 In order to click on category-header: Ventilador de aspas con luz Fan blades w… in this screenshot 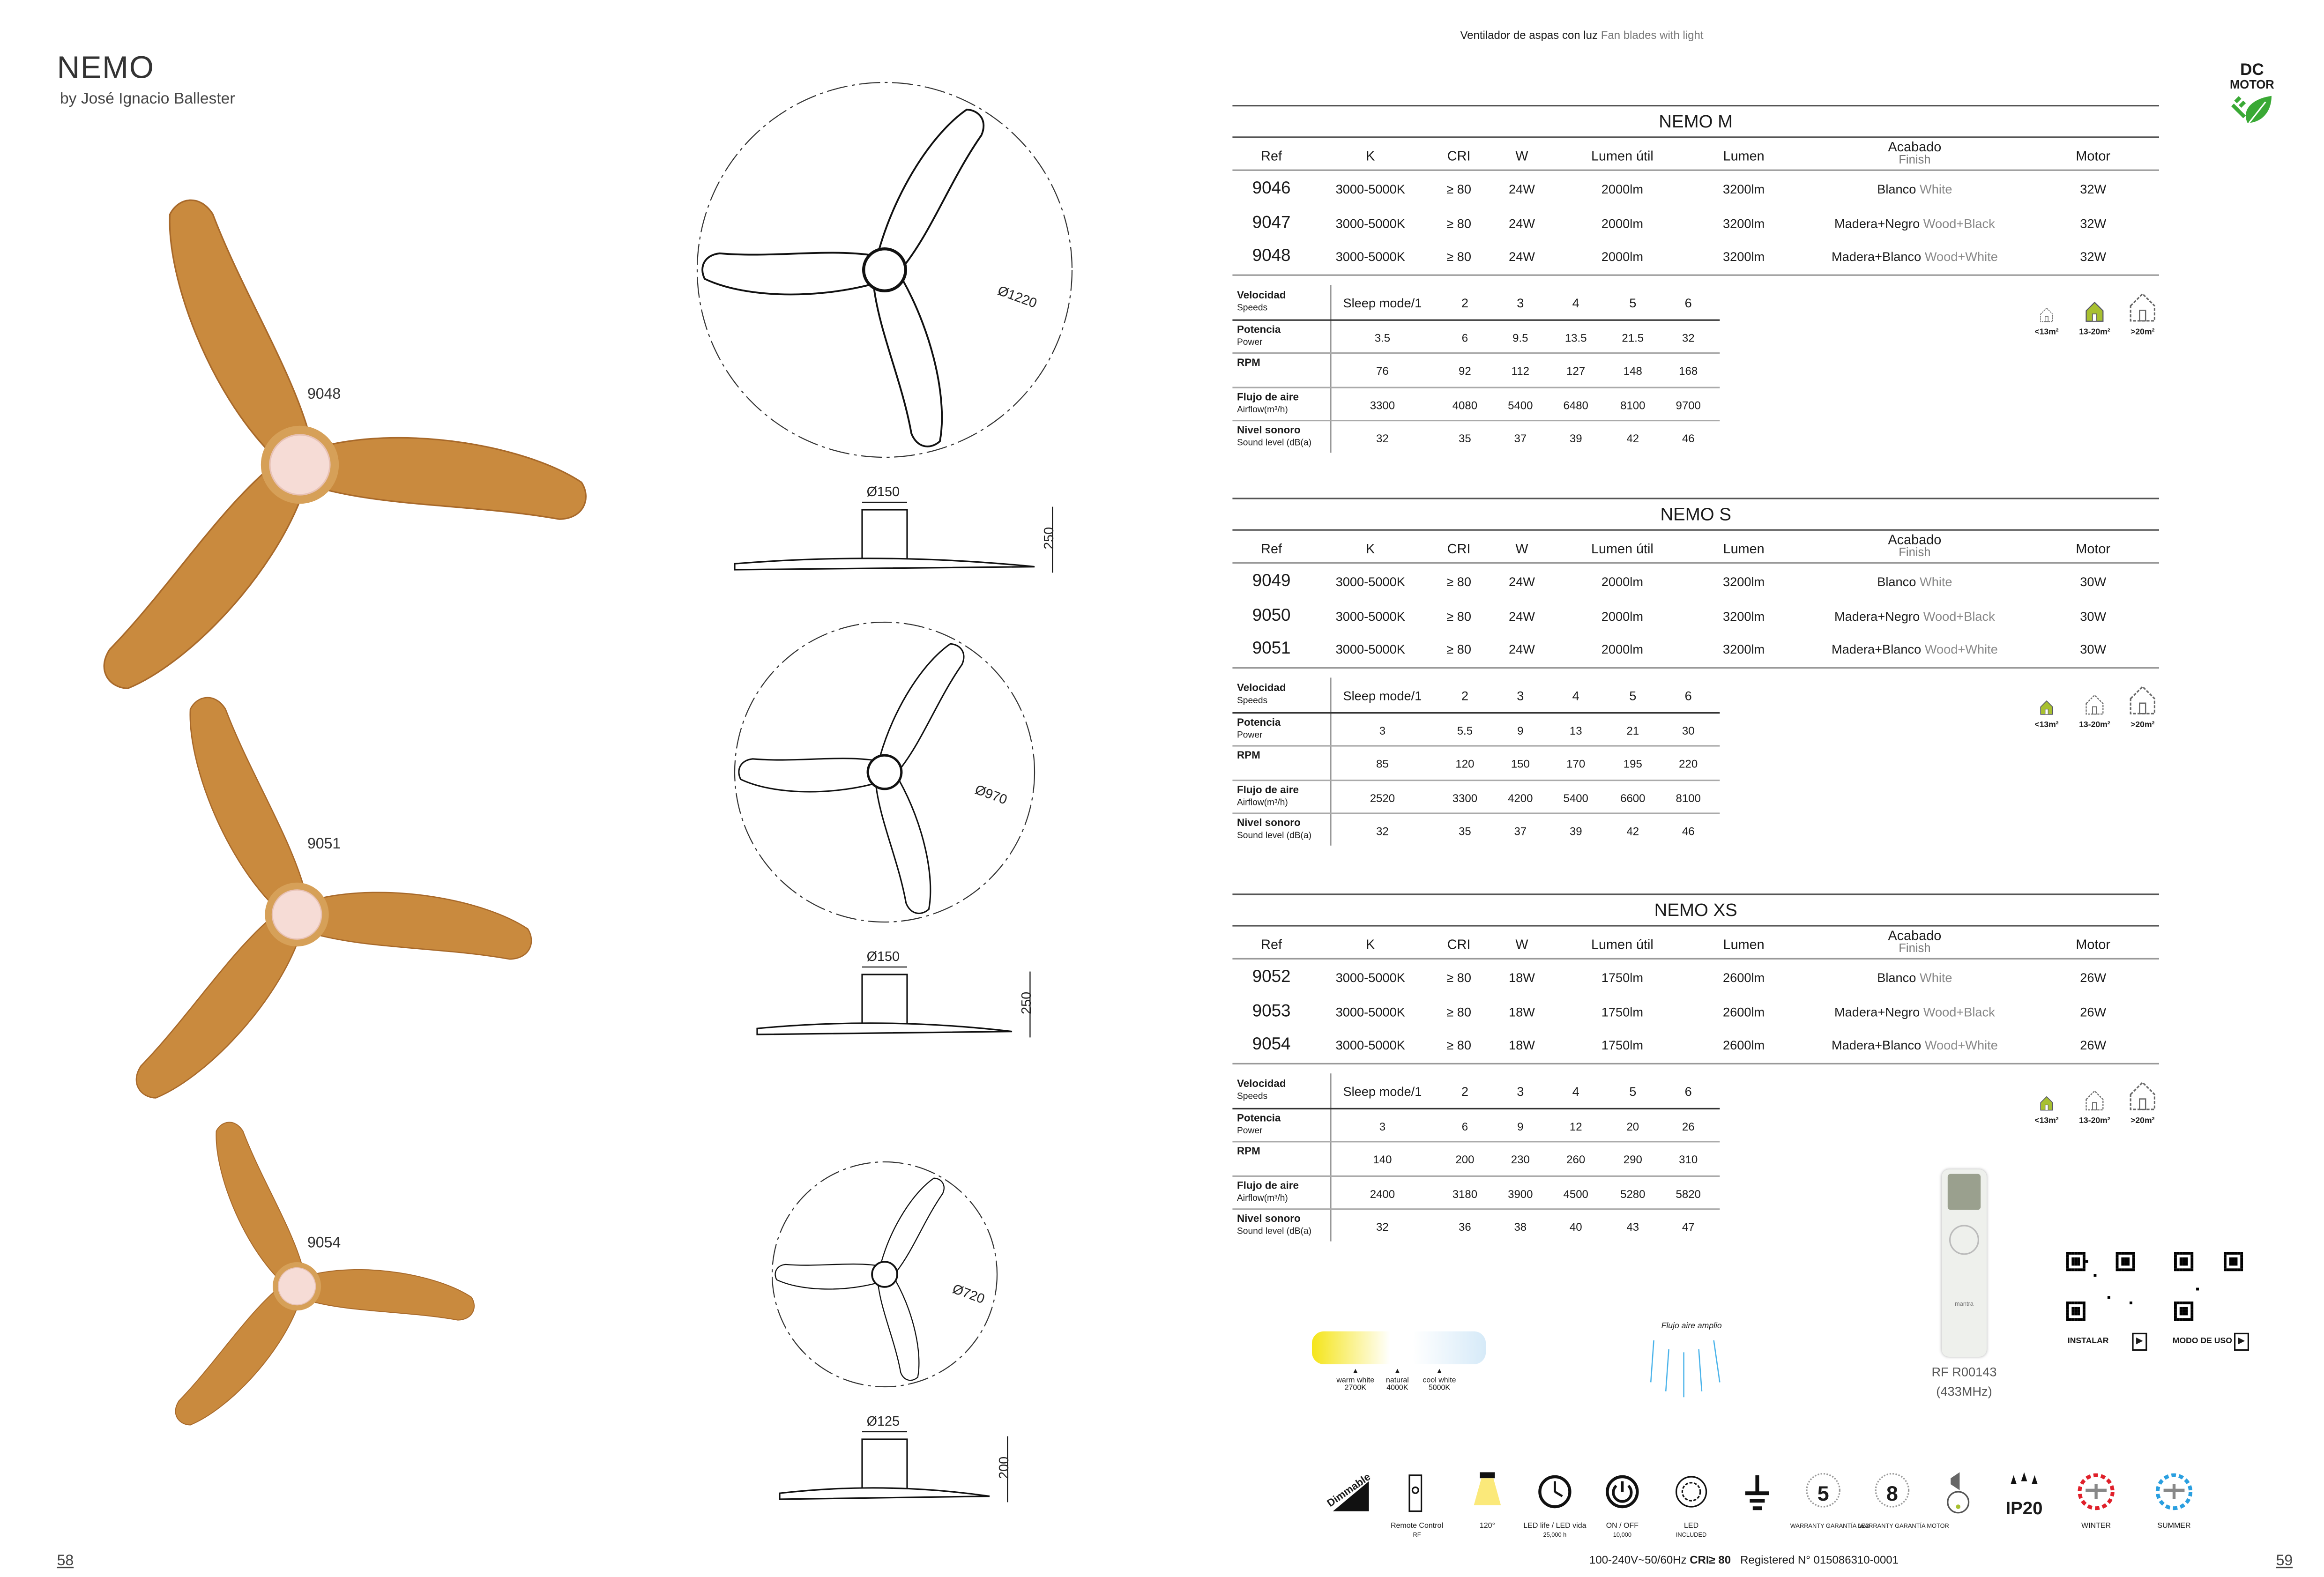, I will do `click(1162, 35)`.